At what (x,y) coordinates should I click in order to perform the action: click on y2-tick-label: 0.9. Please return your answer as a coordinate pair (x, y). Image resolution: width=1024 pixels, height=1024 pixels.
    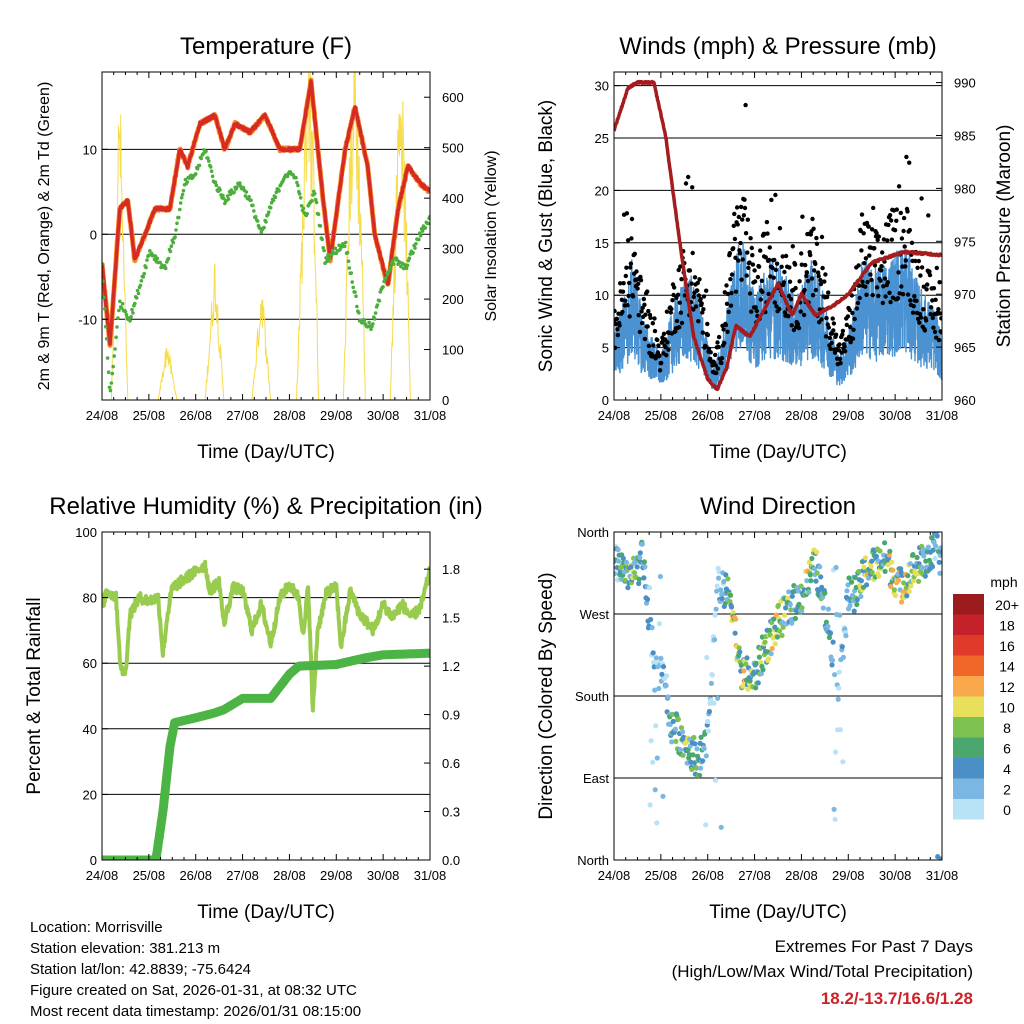
    Looking at the image, I should click on (451, 715).